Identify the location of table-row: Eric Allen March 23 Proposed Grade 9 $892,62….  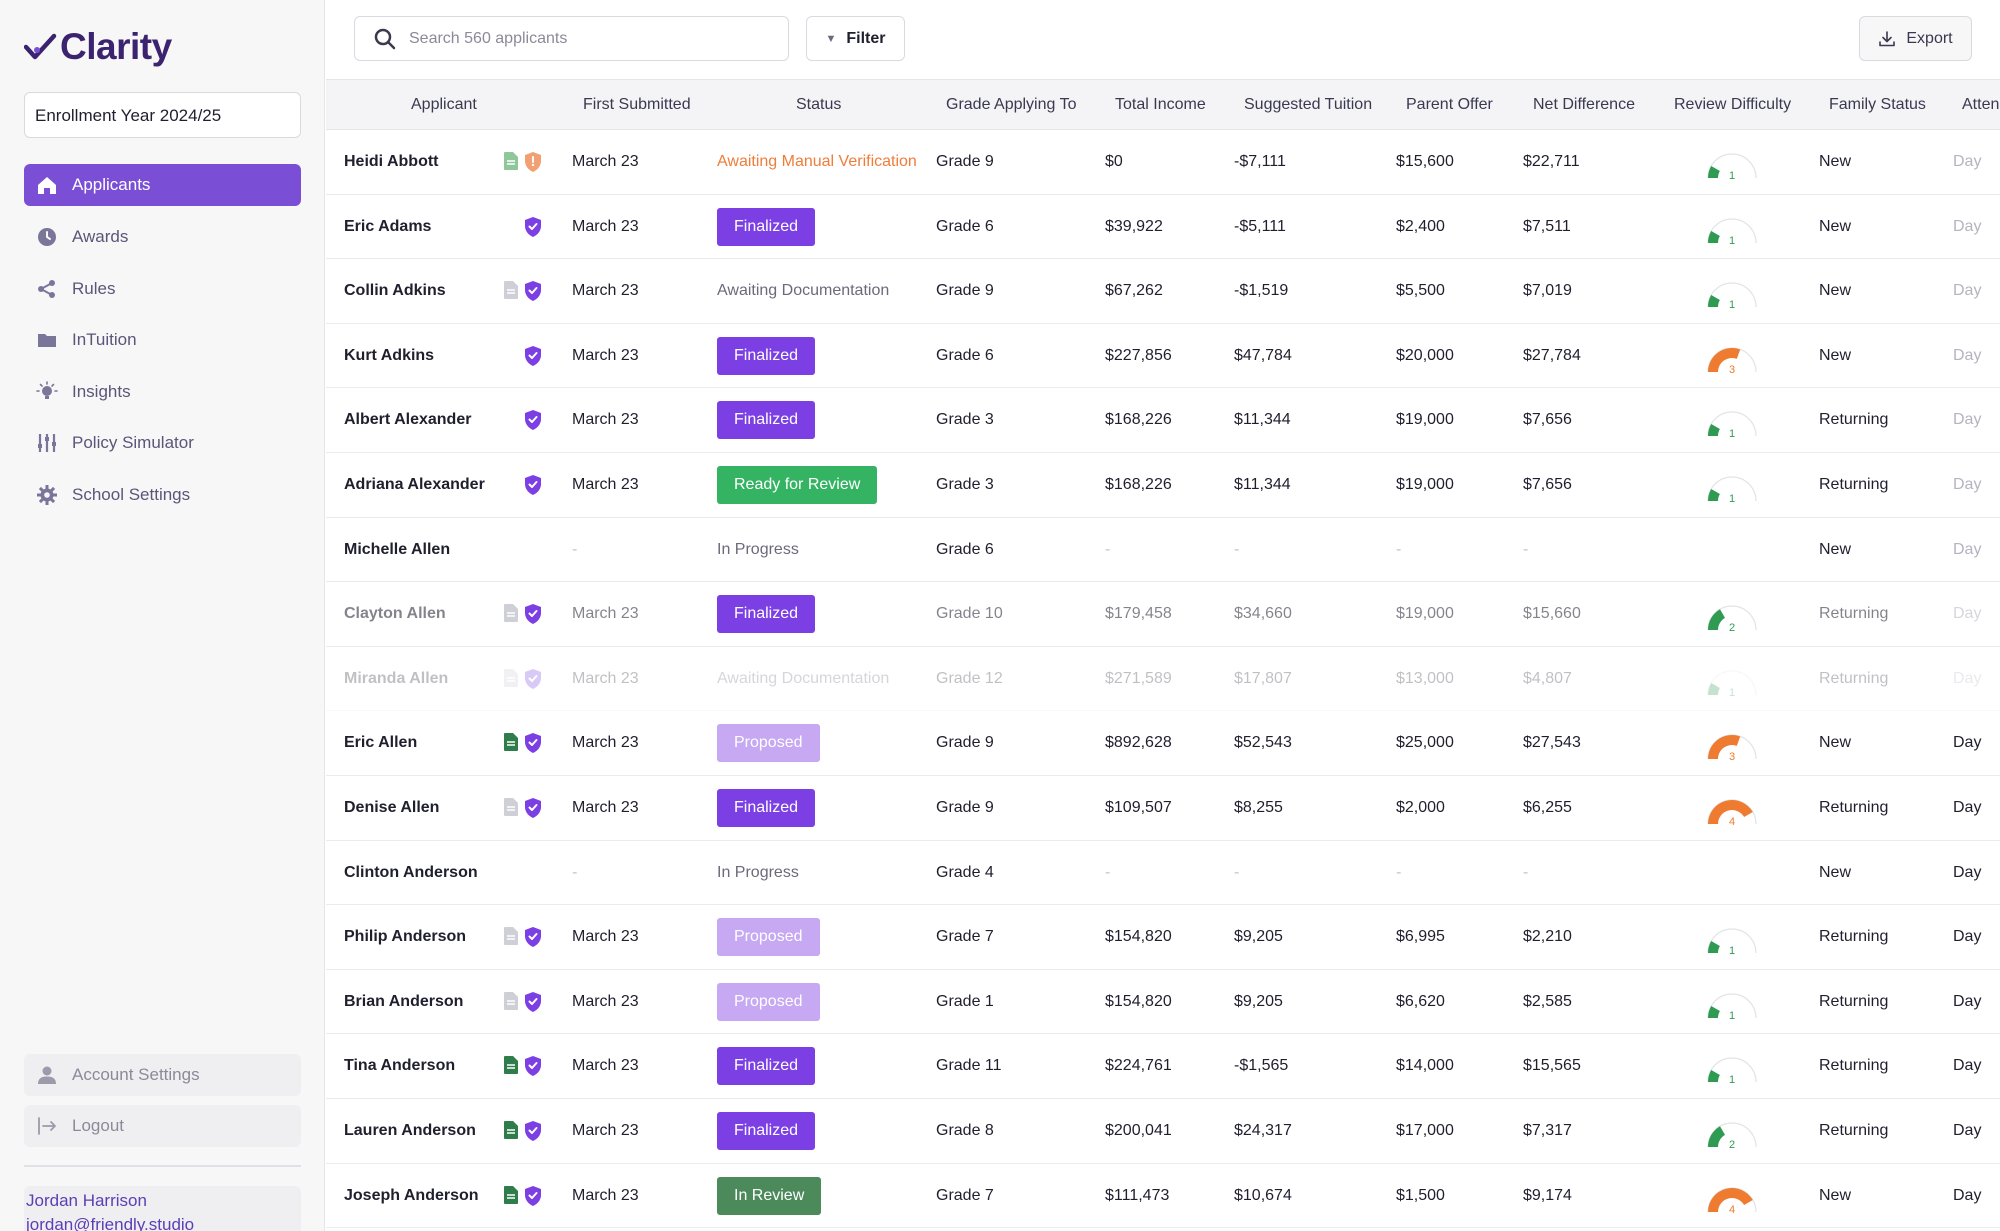
(1163, 743).